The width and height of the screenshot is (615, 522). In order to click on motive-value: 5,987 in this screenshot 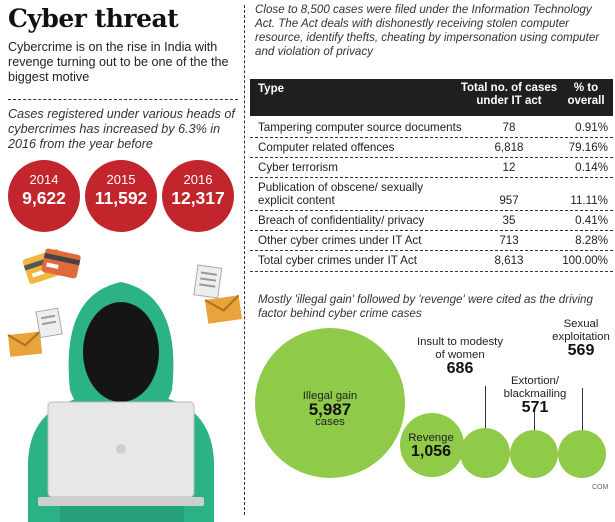, I will do `click(330, 409)`.